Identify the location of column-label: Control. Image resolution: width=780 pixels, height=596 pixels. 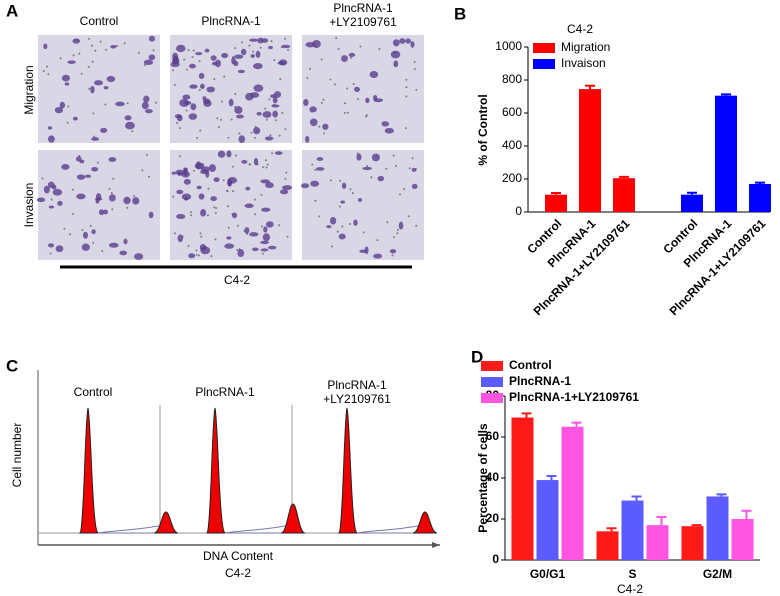
(93, 392).